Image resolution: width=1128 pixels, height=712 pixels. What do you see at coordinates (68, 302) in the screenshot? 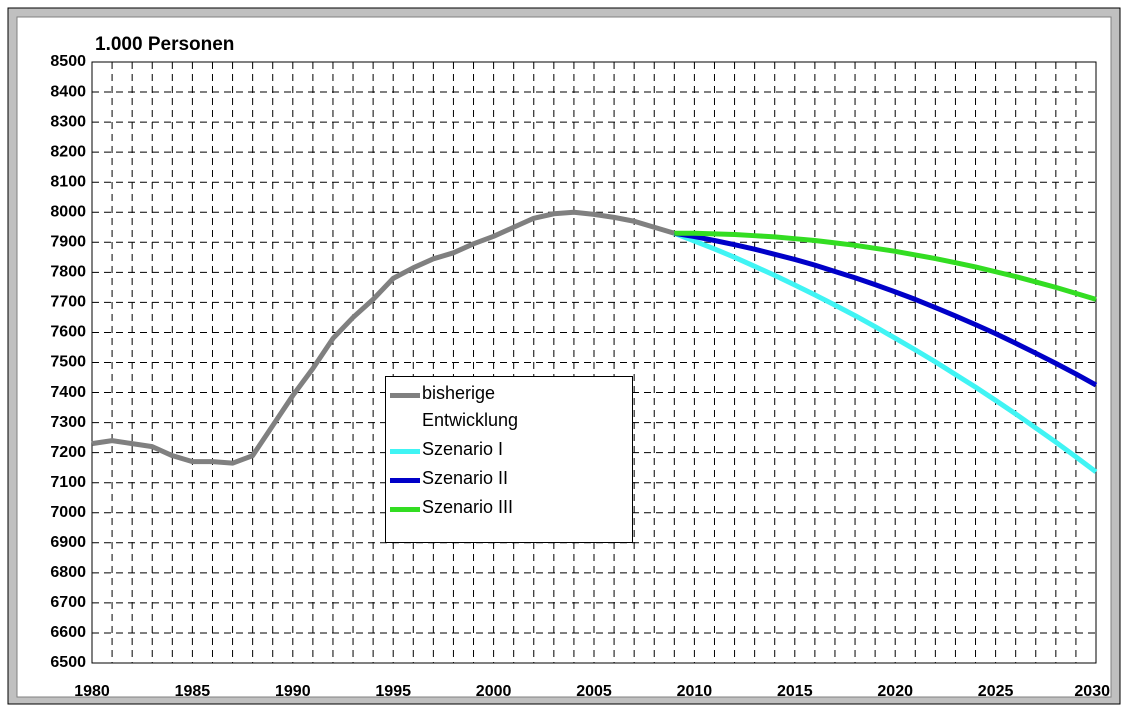
I see `y-tick-label: 7700` at bounding box center [68, 302].